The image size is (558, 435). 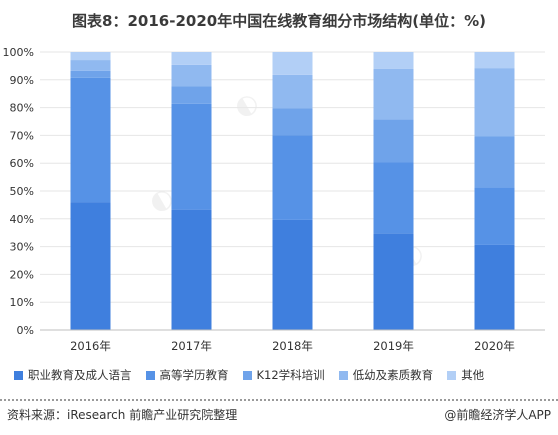 What do you see at coordinates (22, 274) in the screenshot?
I see `y-tick-label: 20%` at bounding box center [22, 274].